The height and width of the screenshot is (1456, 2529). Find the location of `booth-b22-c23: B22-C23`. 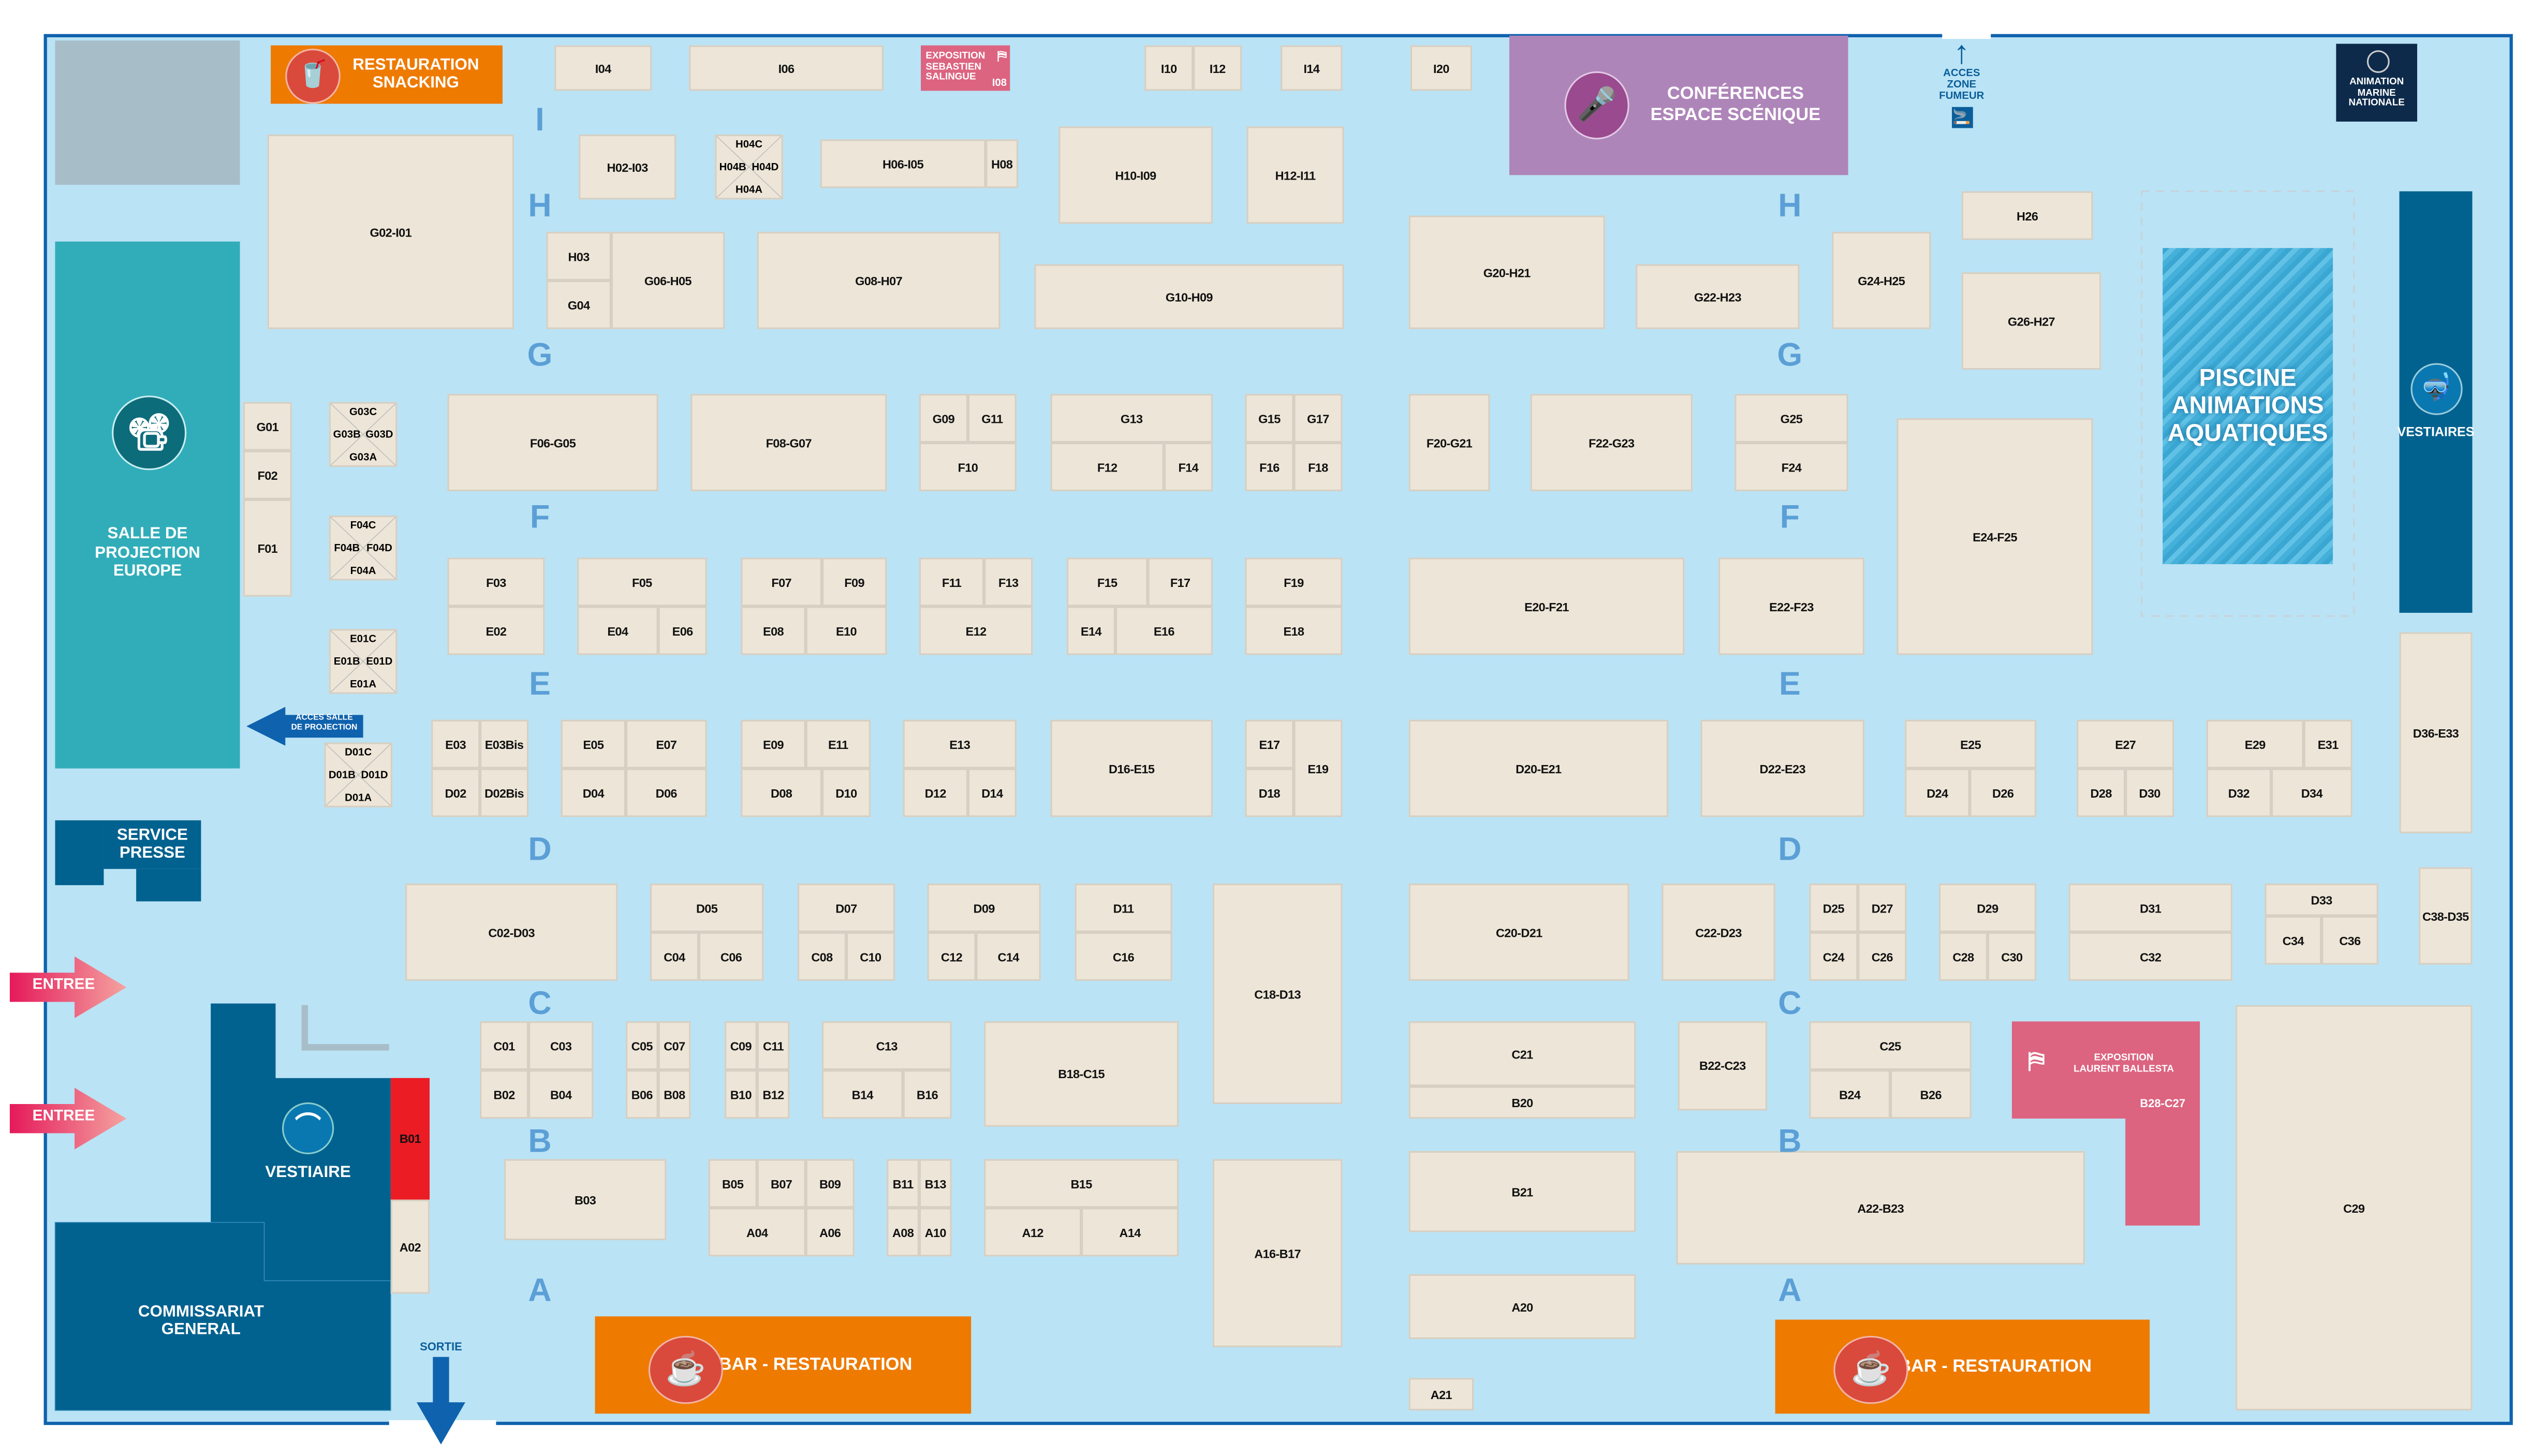

booth-b22-c23: B22-C23 is located at coordinates (1722, 1066).